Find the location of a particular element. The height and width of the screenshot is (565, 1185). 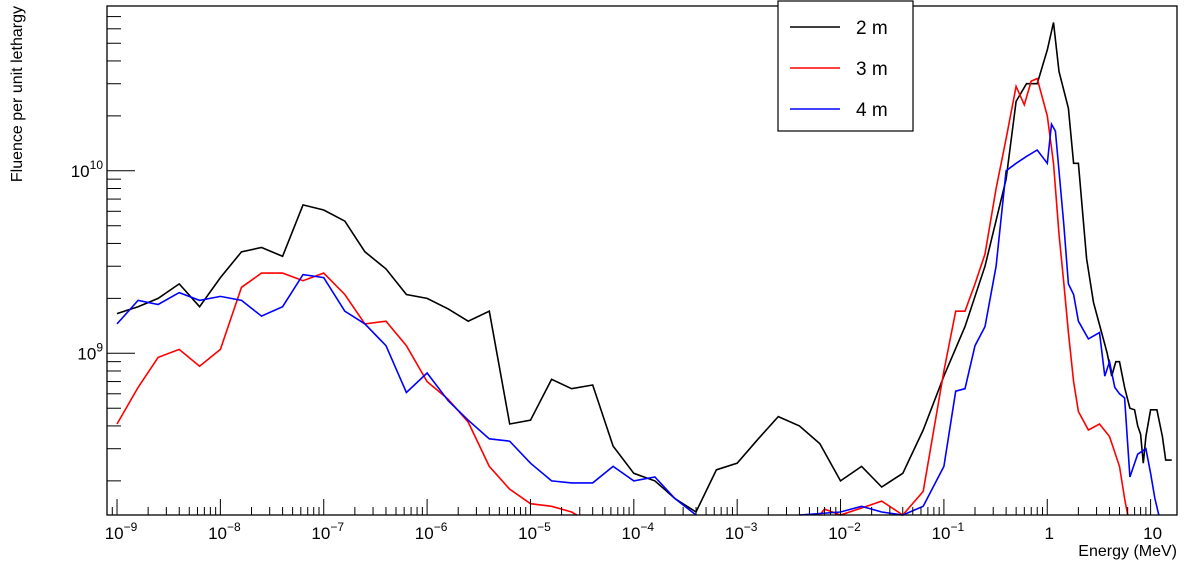

x-tick-label-exponent: −4 is located at coordinates (647, 527).